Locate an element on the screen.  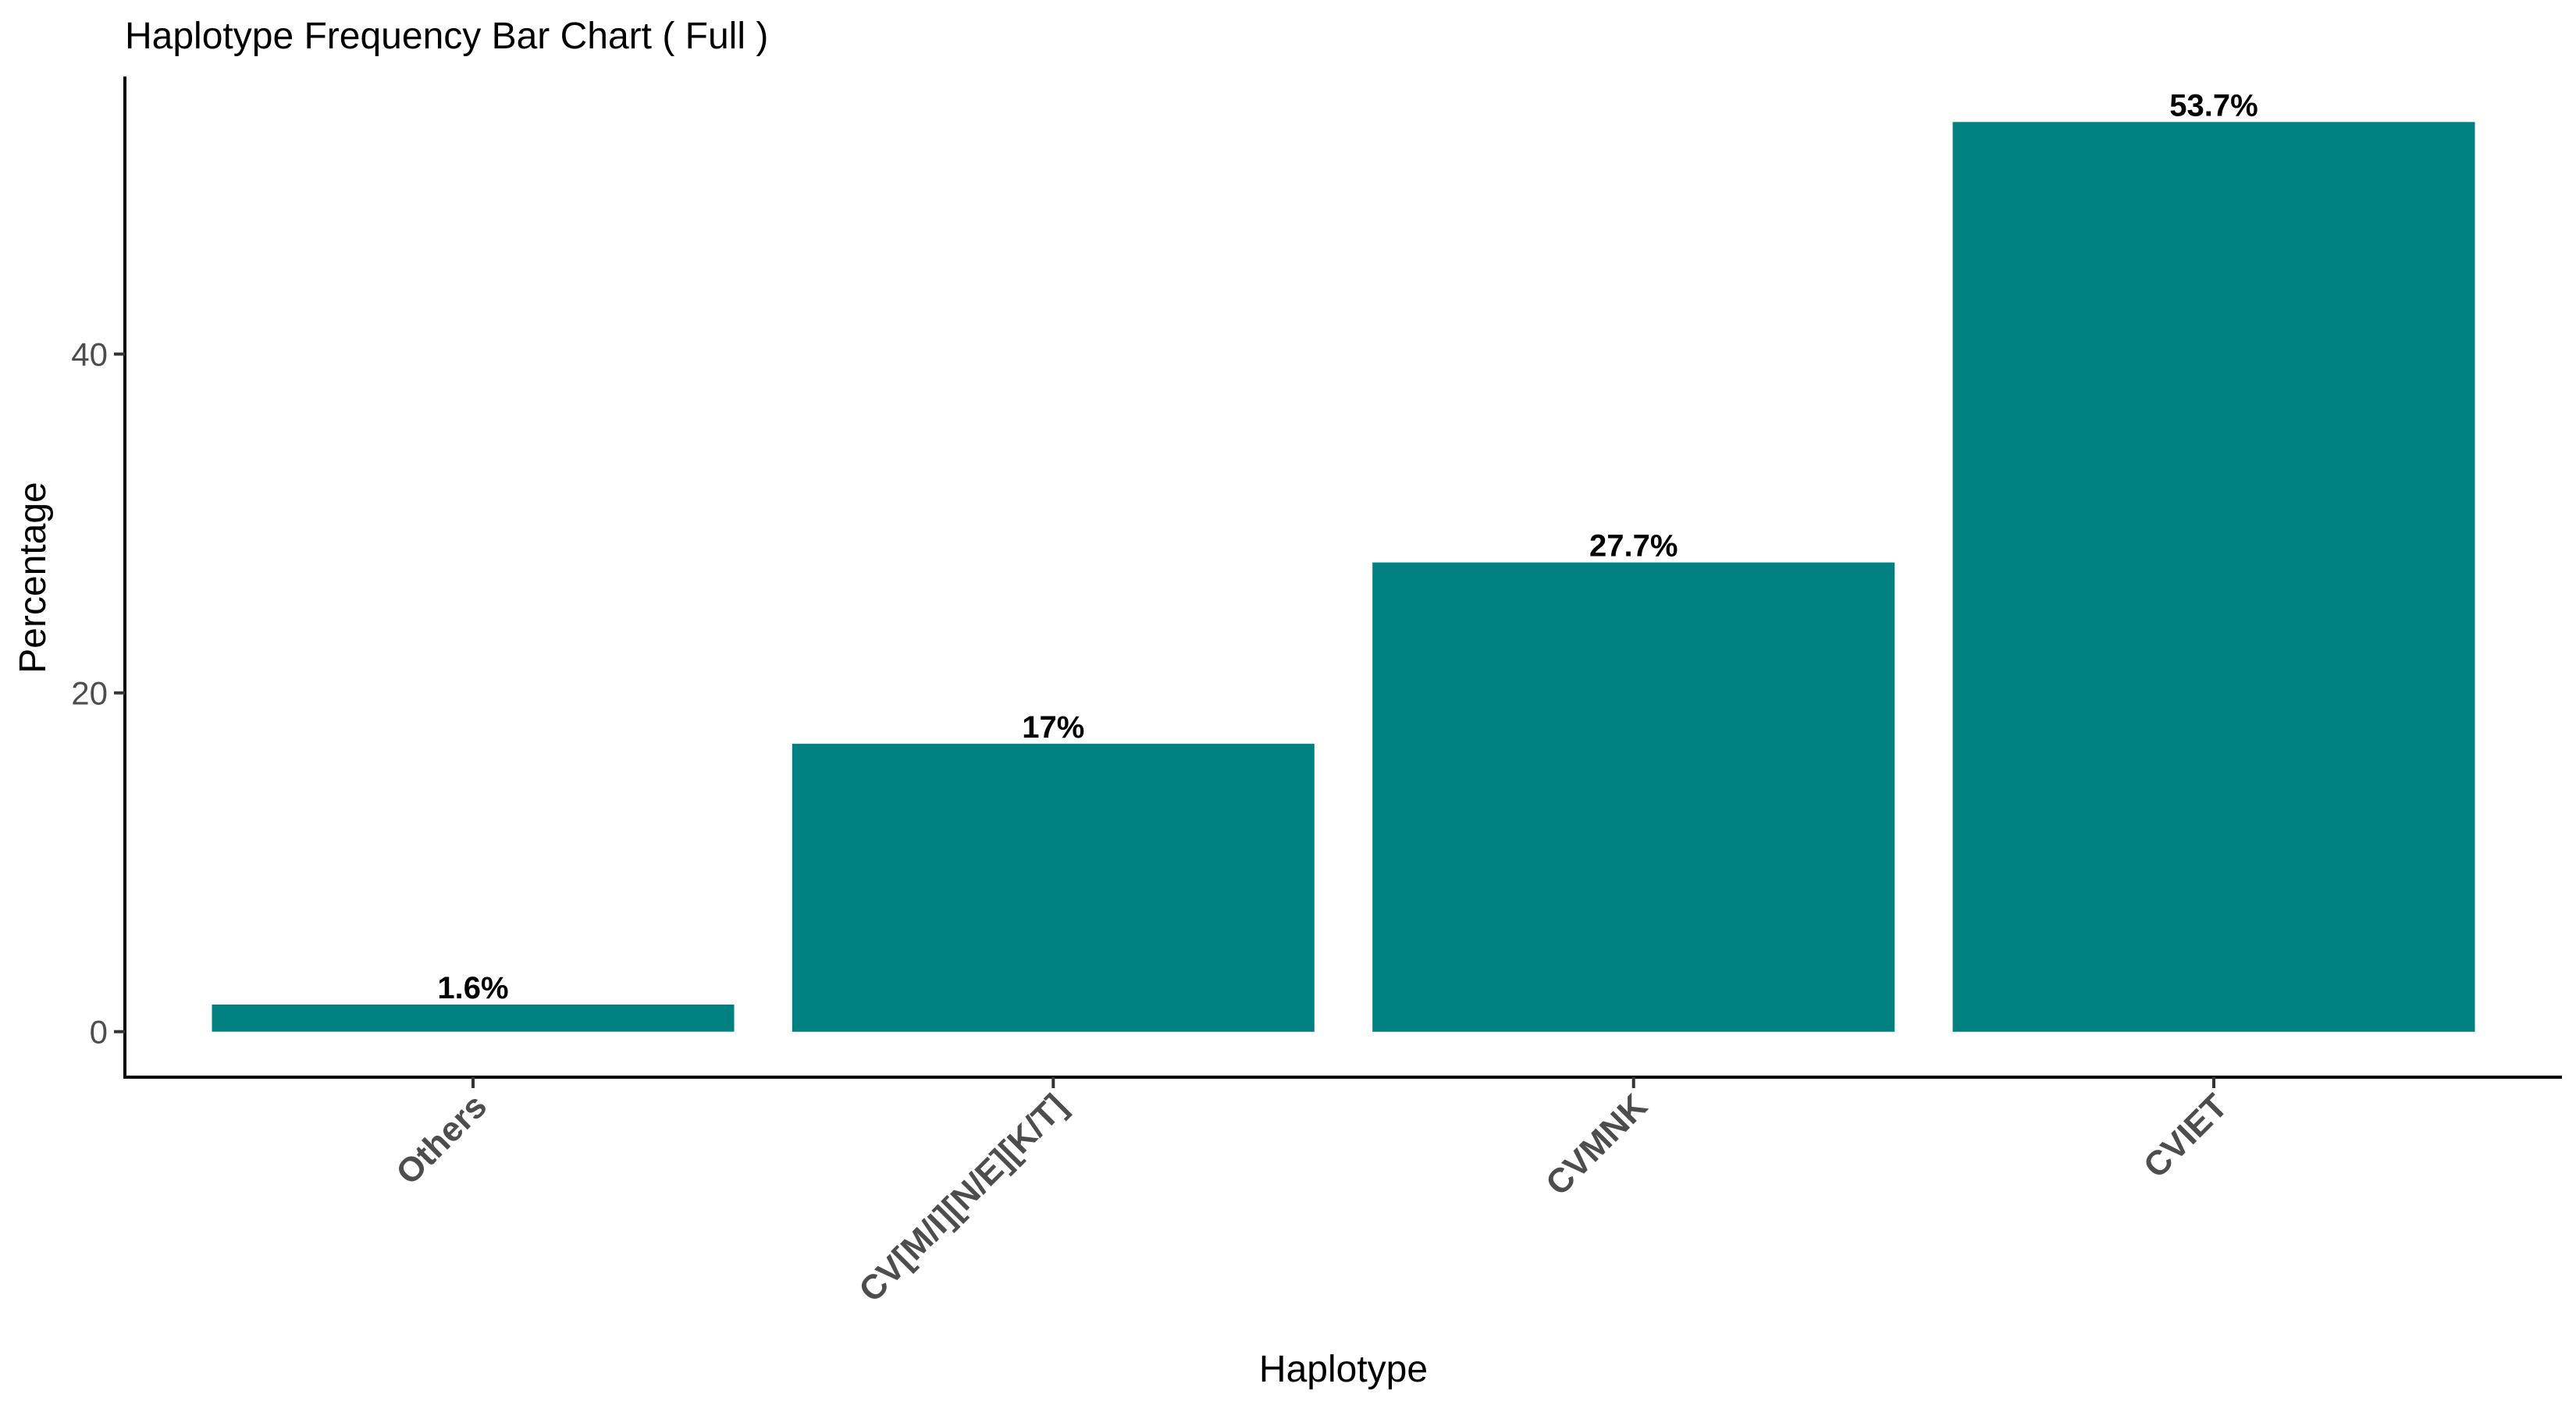
data-label-3: 27.7% is located at coordinates (1634, 546).